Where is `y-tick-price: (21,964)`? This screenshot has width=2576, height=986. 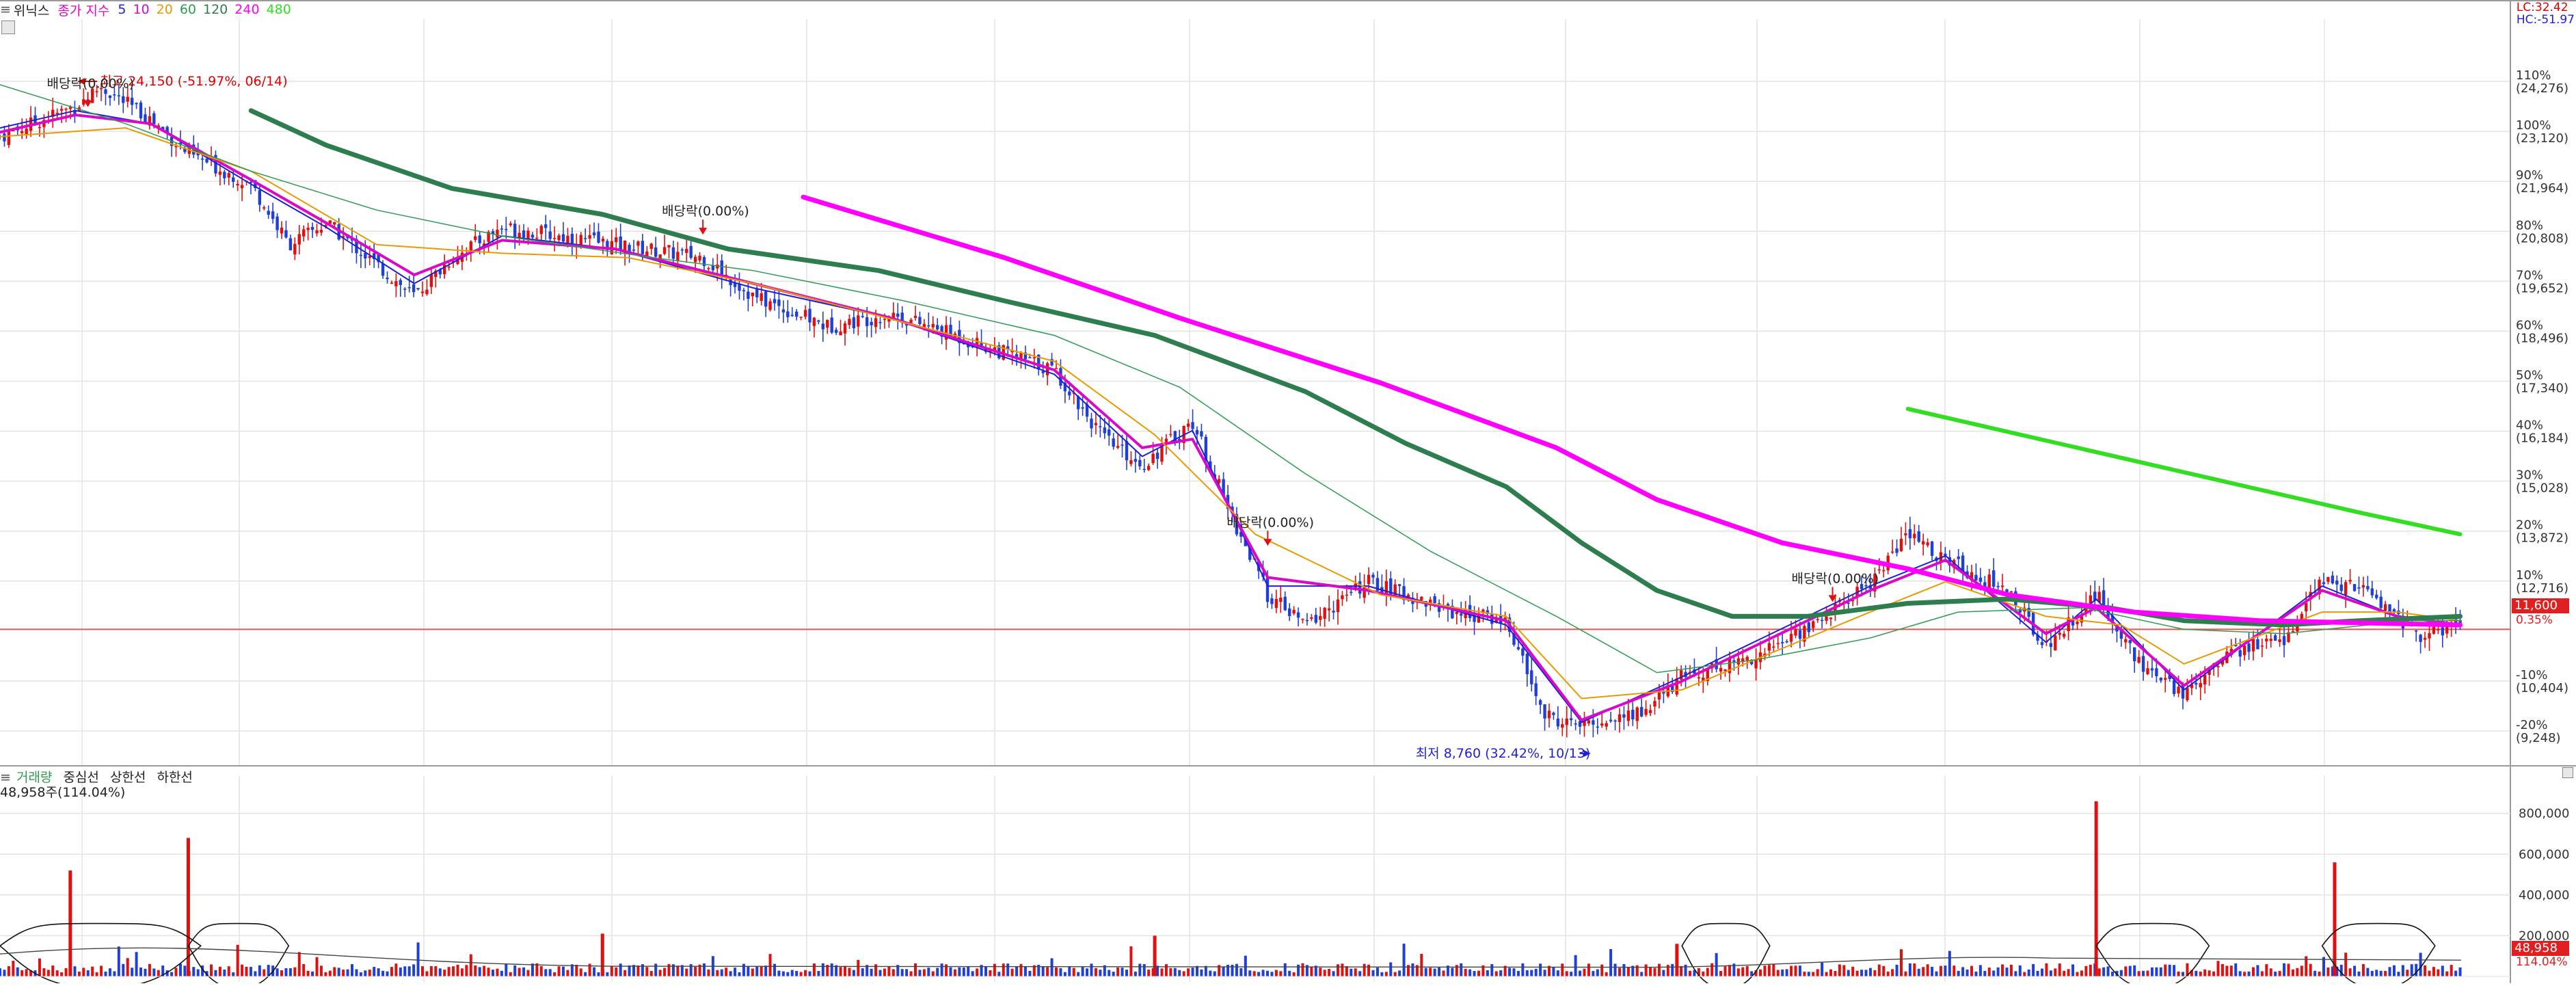 y-tick-price: (21,964) is located at coordinates (2542, 189).